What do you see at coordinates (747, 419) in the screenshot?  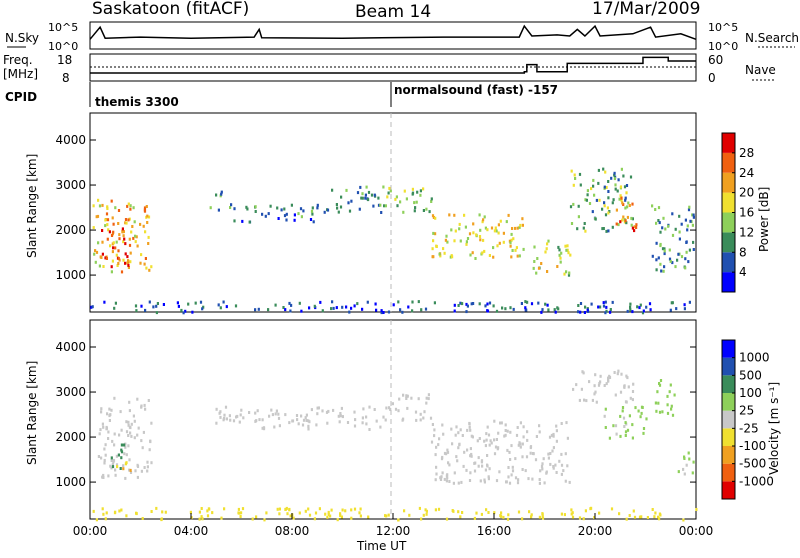 I see `velocity-colorbar: 1000 500 100 25 -25 -100 -500 -1000` at bounding box center [747, 419].